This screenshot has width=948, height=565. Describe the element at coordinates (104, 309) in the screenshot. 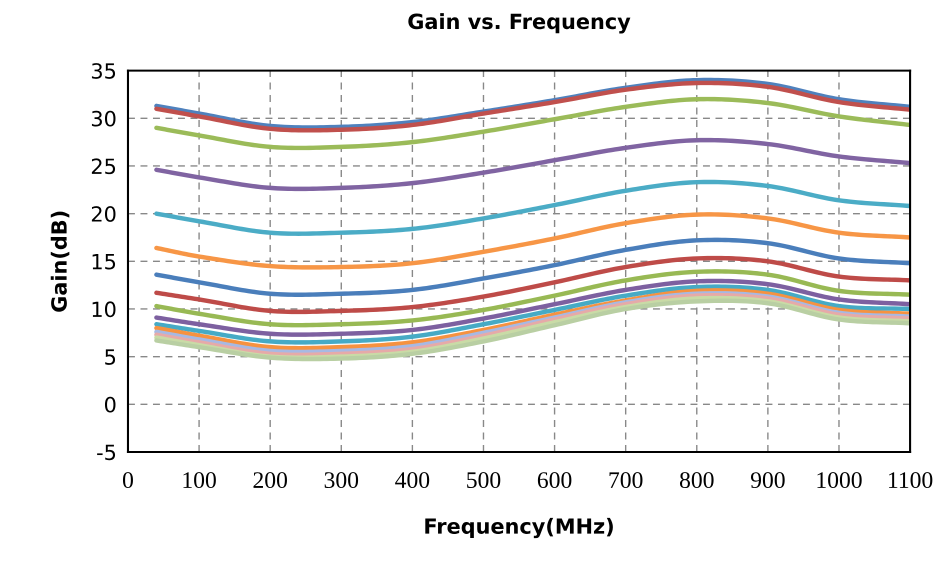

I see `y-tick-label: 10` at that location.